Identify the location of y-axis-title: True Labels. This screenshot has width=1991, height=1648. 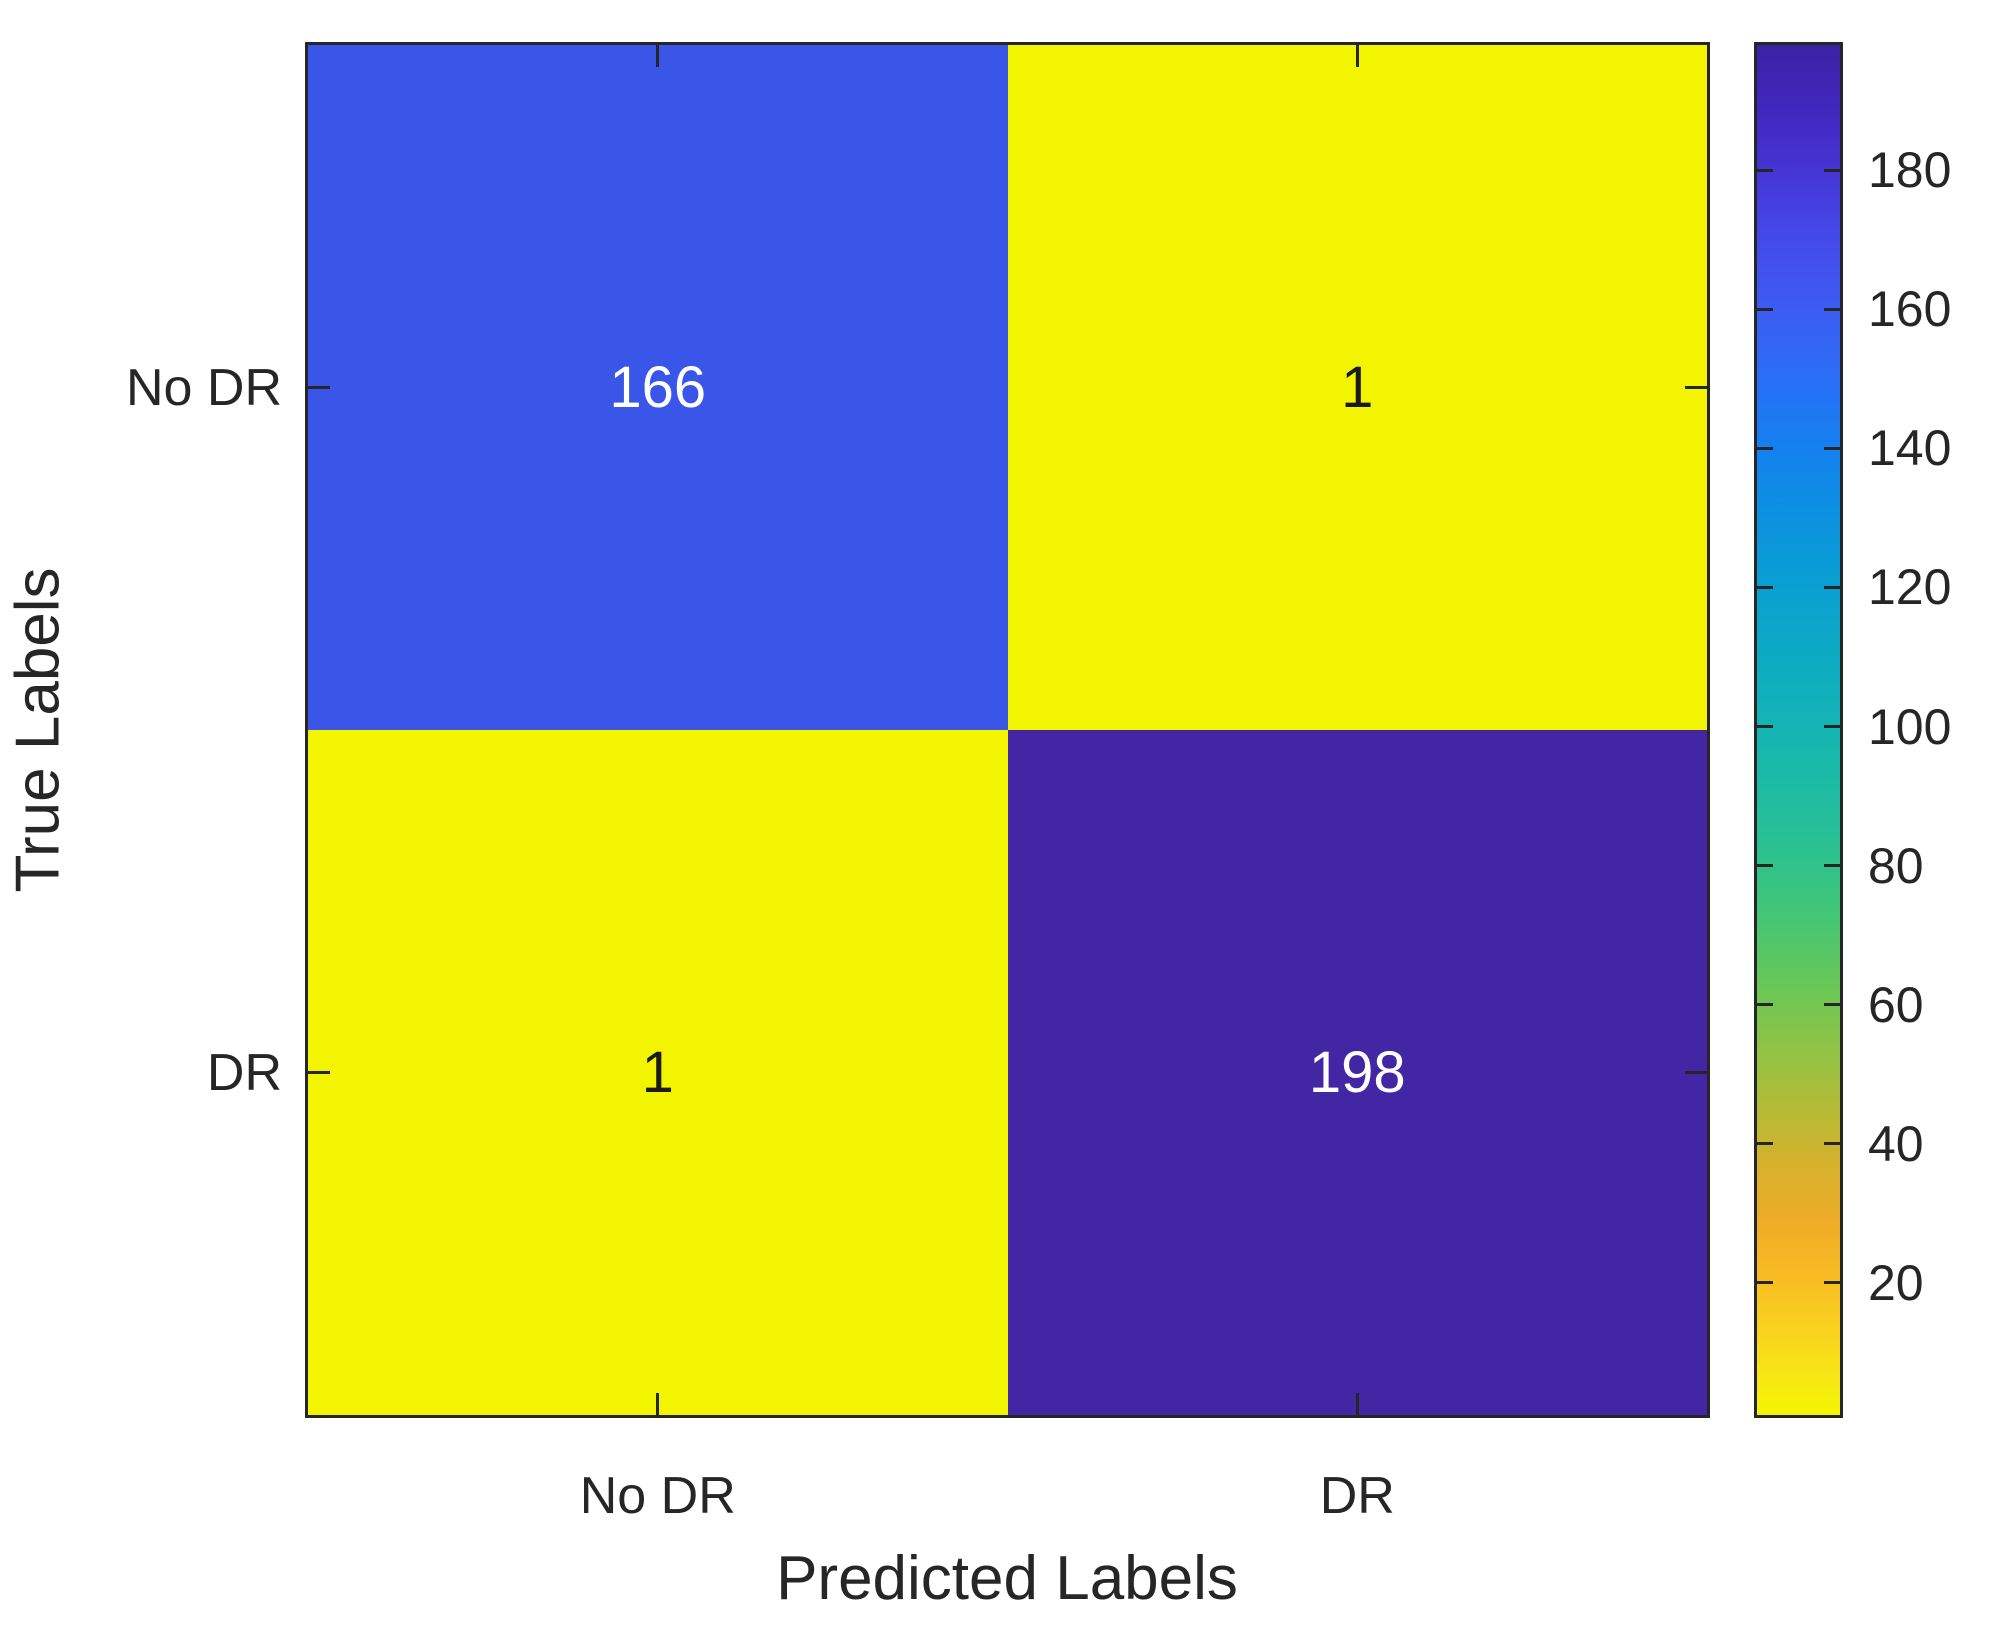
(38, 730).